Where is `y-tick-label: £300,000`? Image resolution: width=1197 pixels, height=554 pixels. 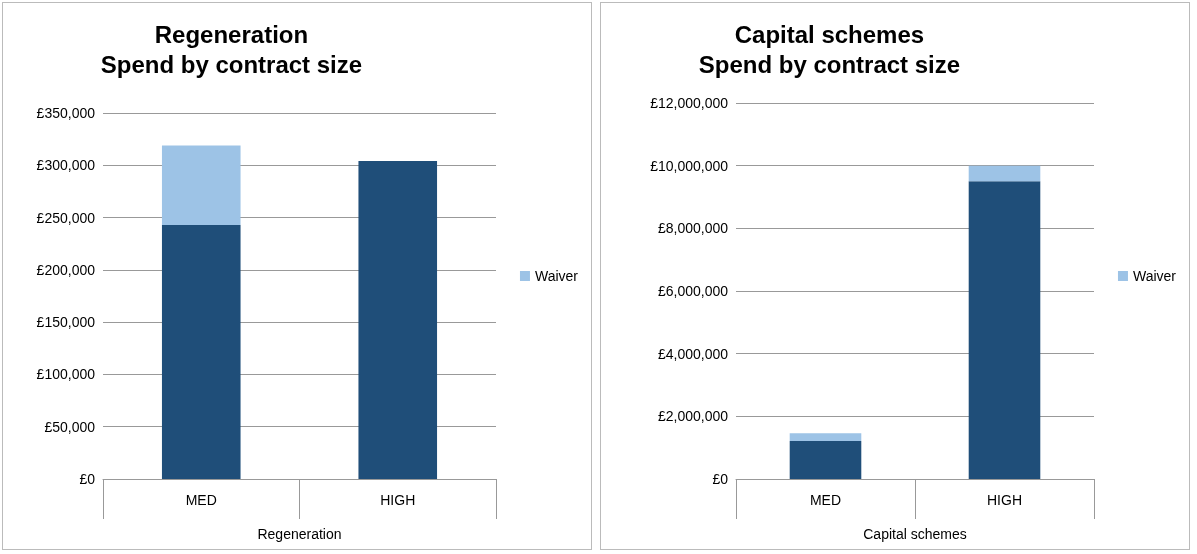 y-tick-label: £300,000 is located at coordinates (66, 165).